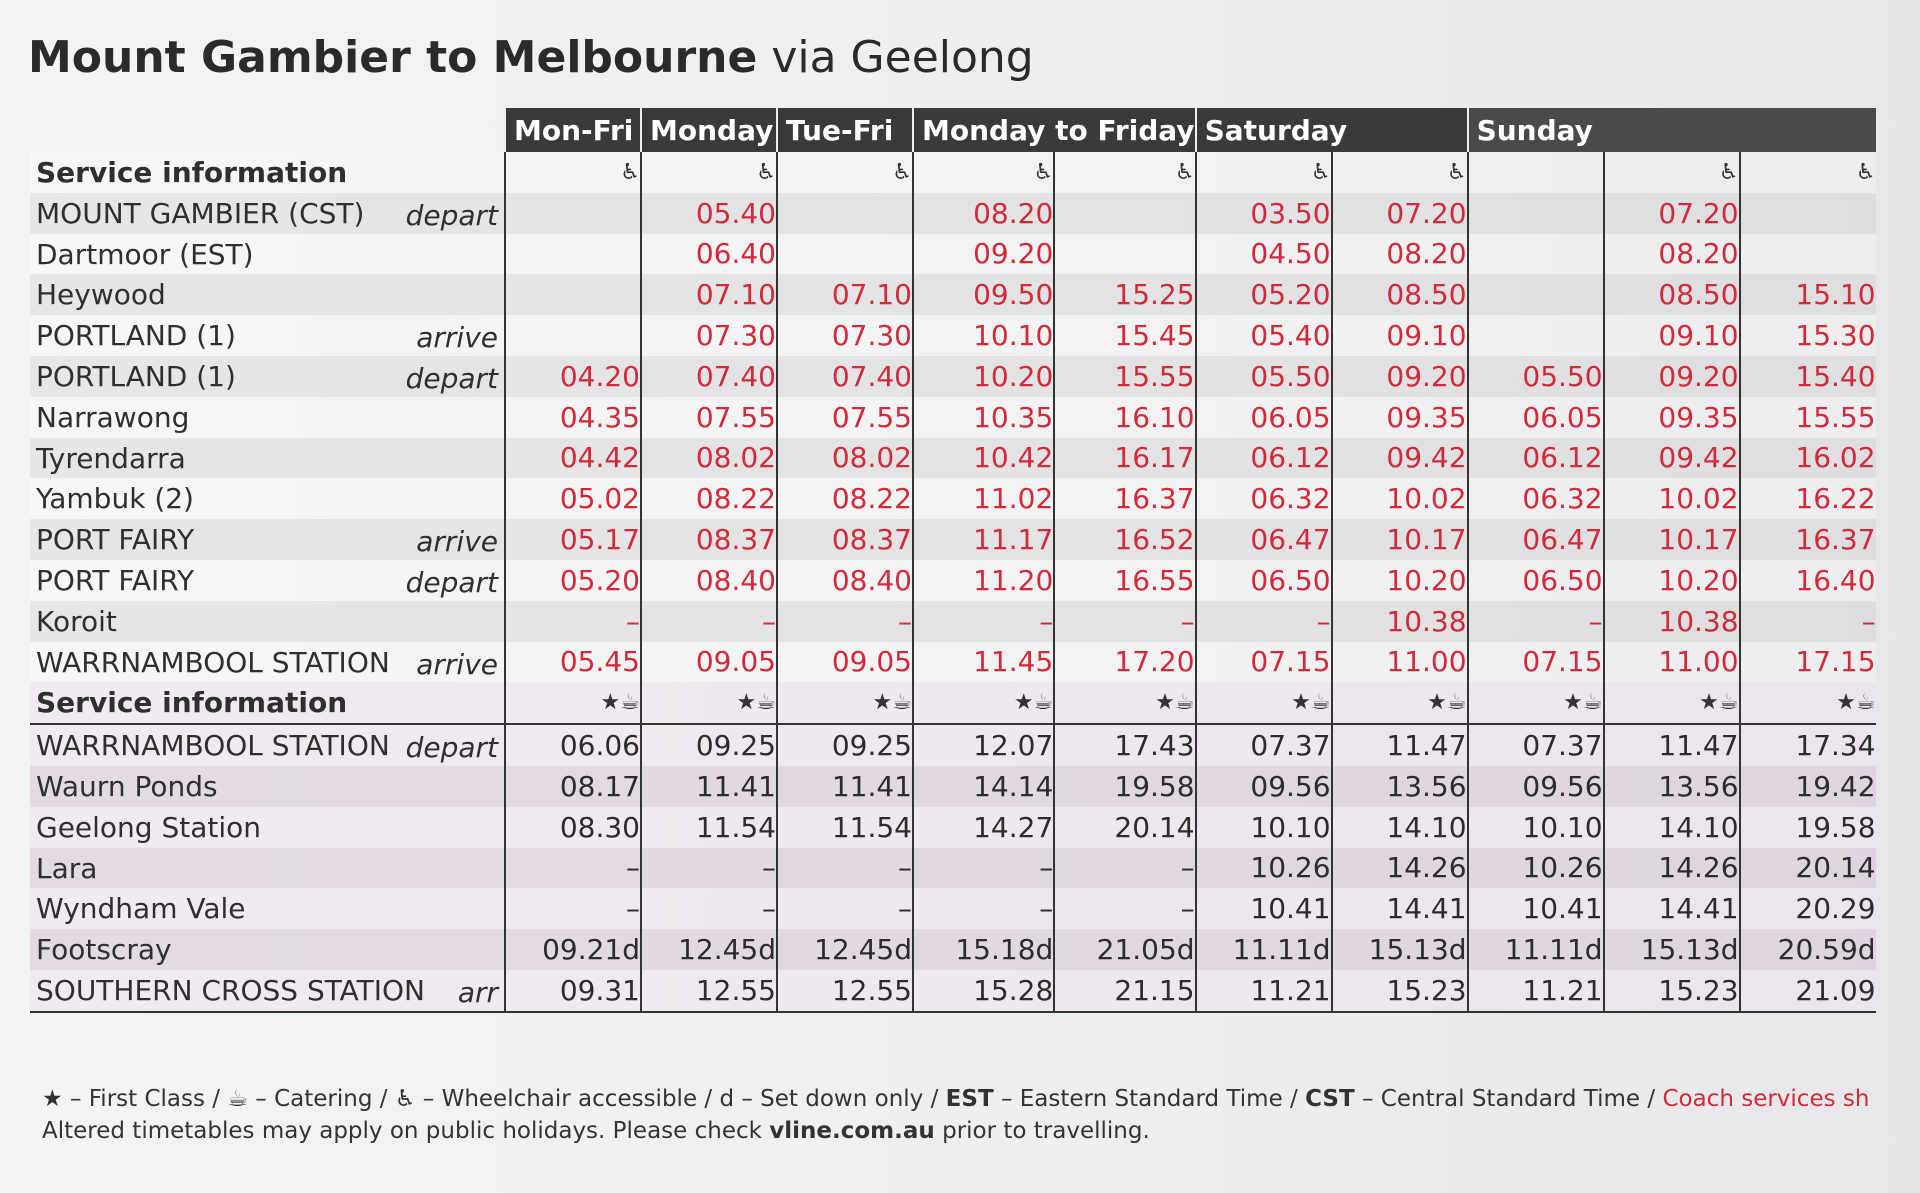  What do you see at coordinates (76, 621) in the screenshot?
I see `stop-name: Koroit` at bounding box center [76, 621].